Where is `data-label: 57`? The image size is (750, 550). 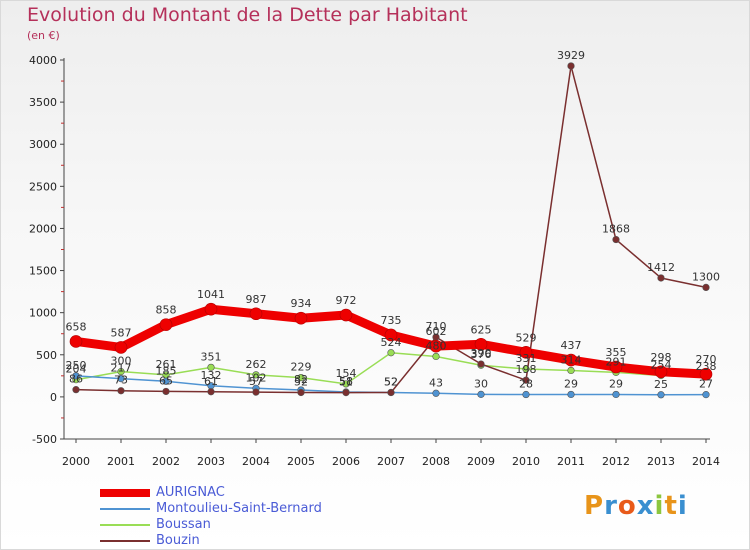 data-label: 57 is located at coordinates (256, 381).